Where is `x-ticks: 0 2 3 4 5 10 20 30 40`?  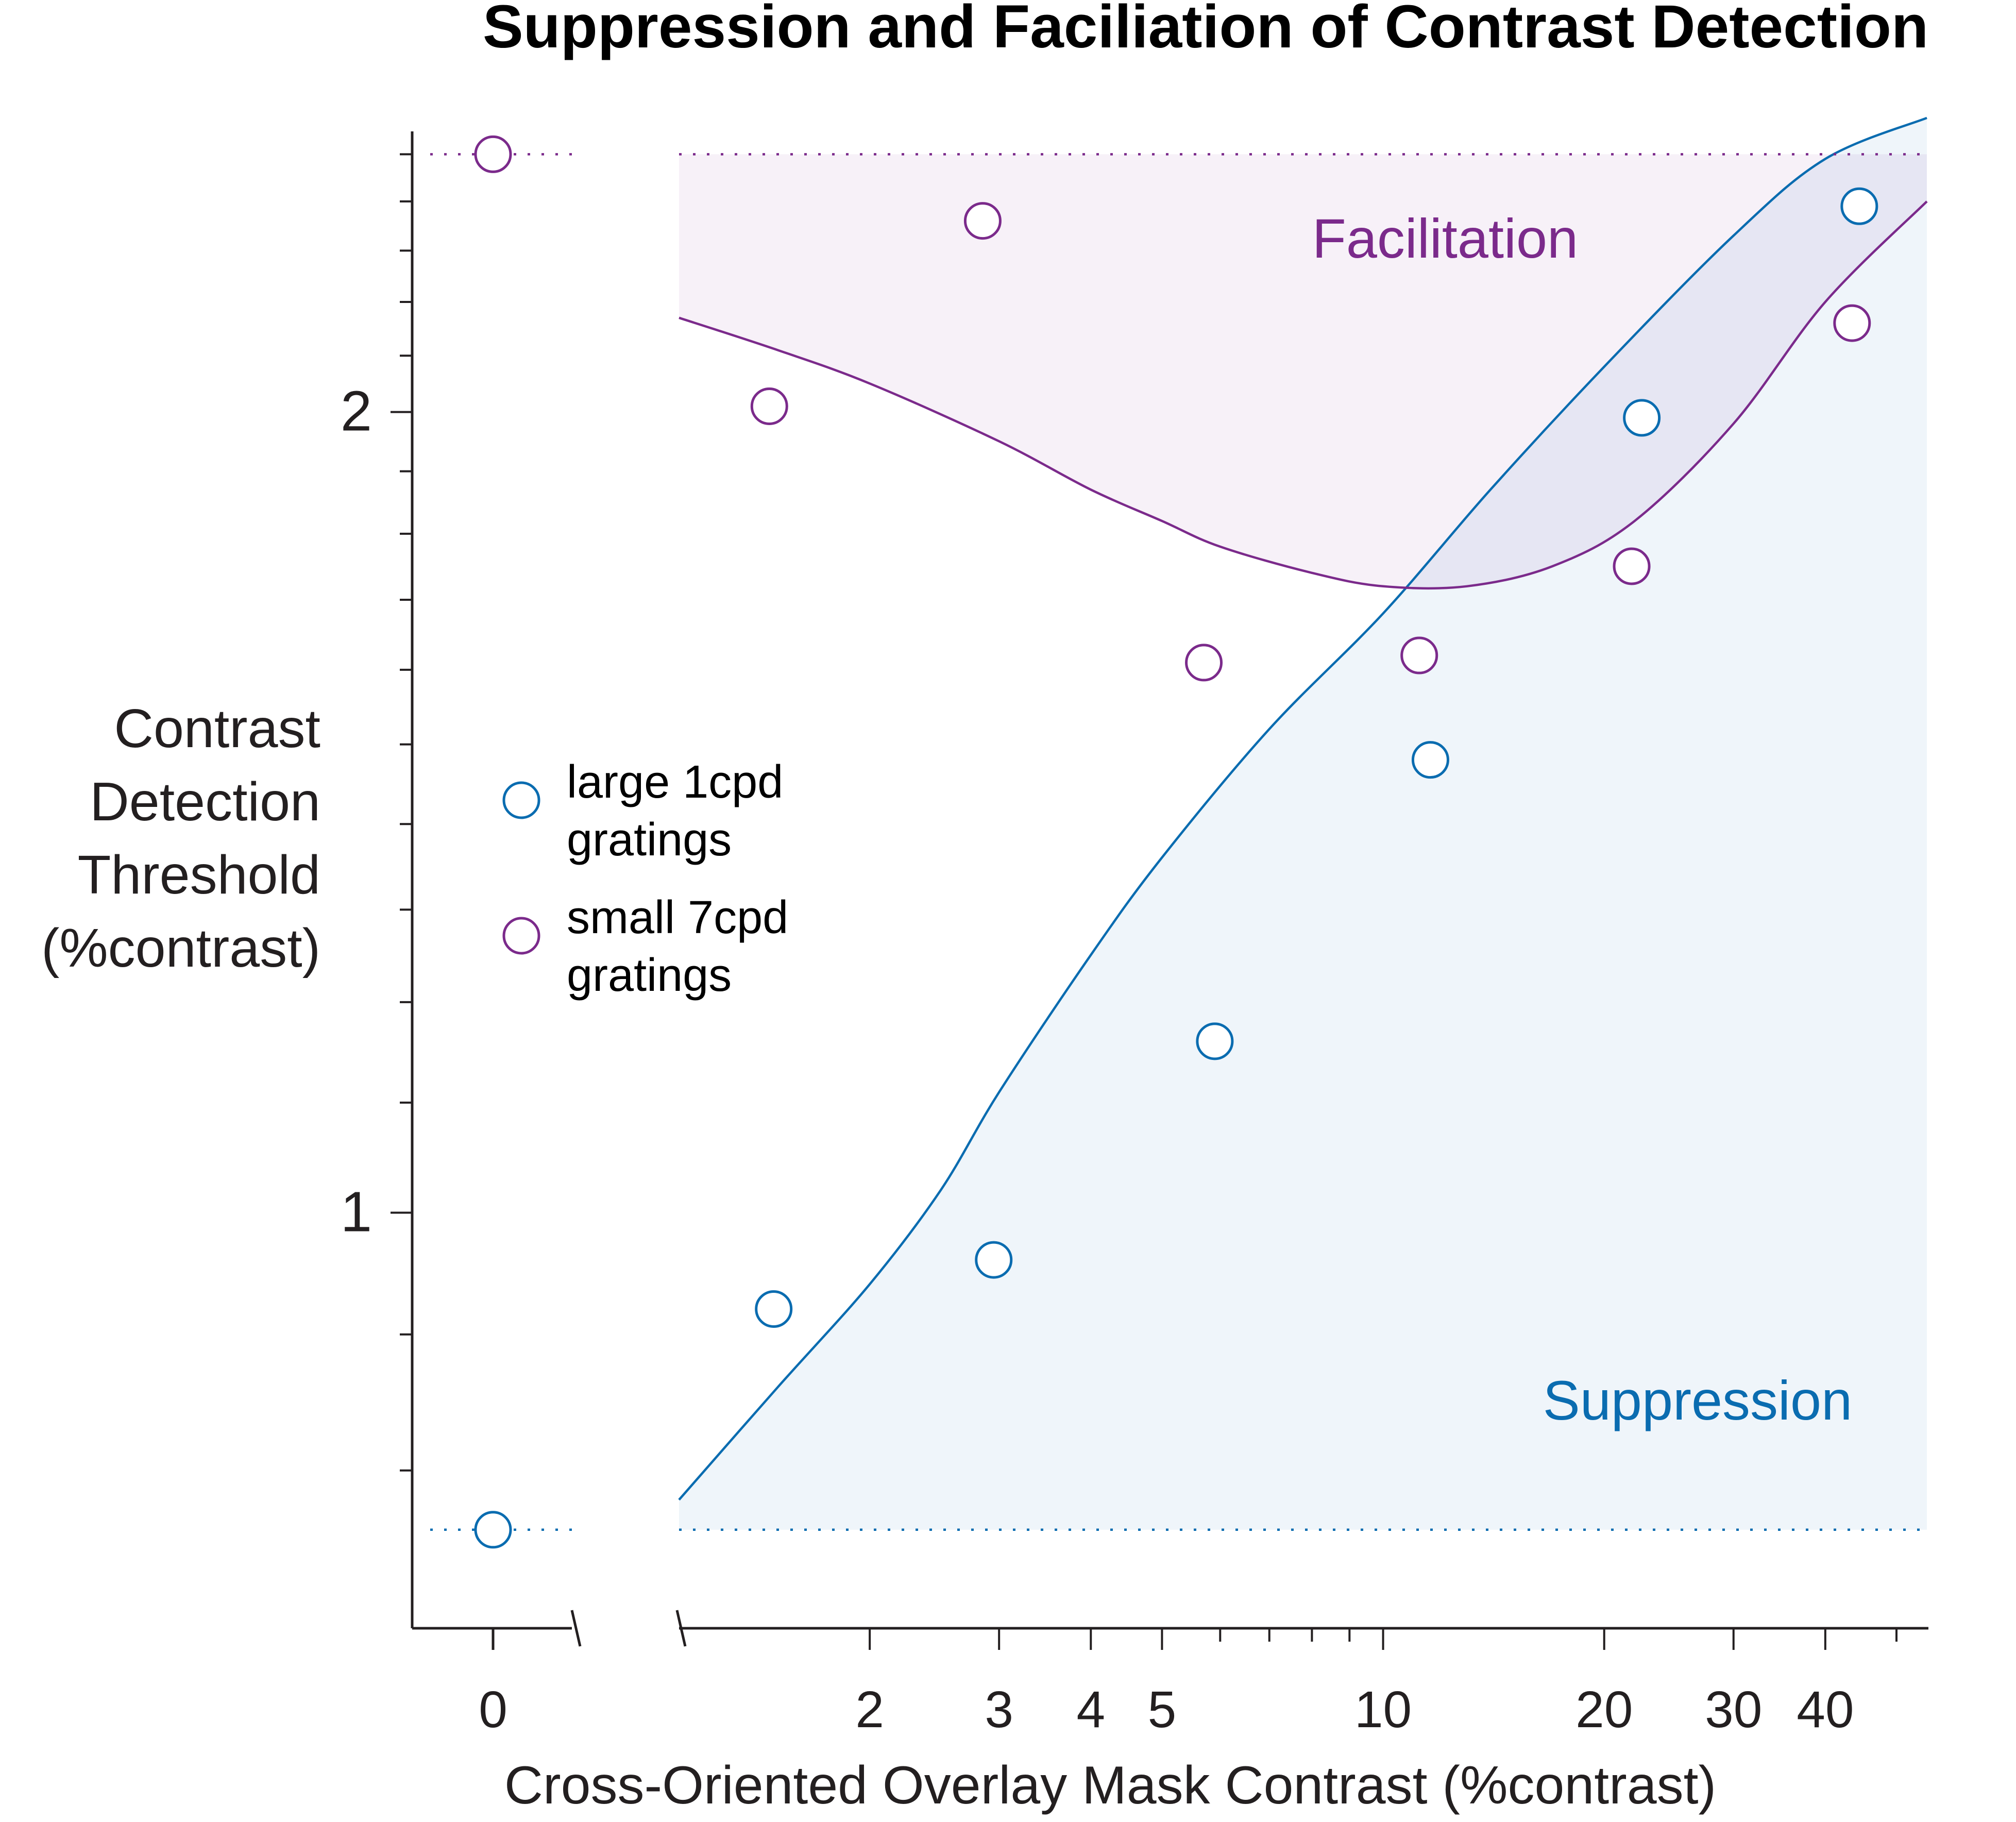
x-ticks: 0 2 3 4 5 10 20 30 40 is located at coordinates (1189, 1683).